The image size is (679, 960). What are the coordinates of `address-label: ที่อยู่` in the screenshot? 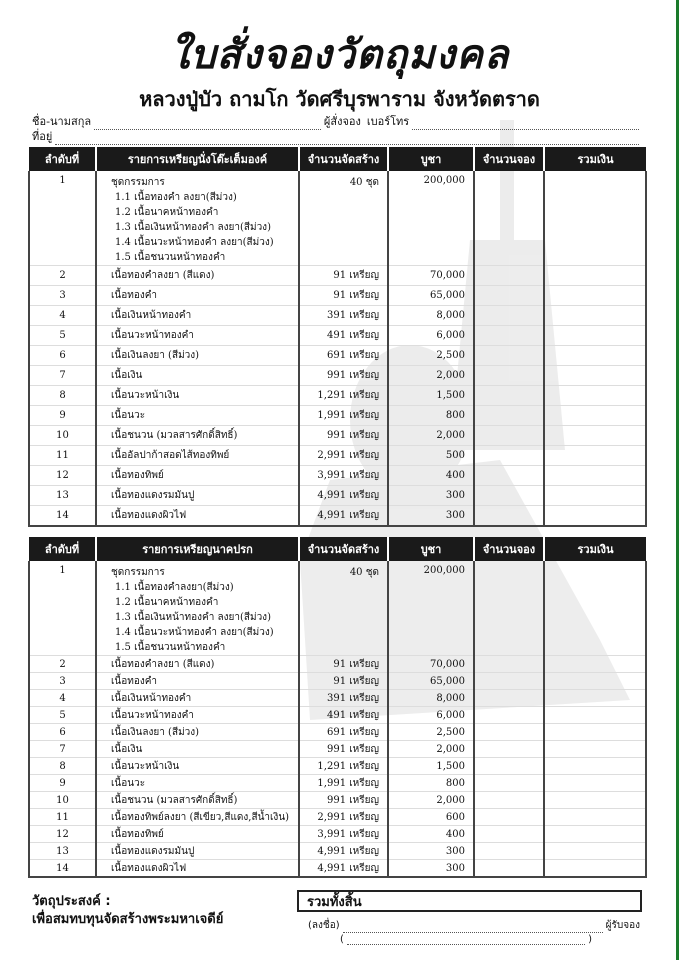 It's located at (42, 136).